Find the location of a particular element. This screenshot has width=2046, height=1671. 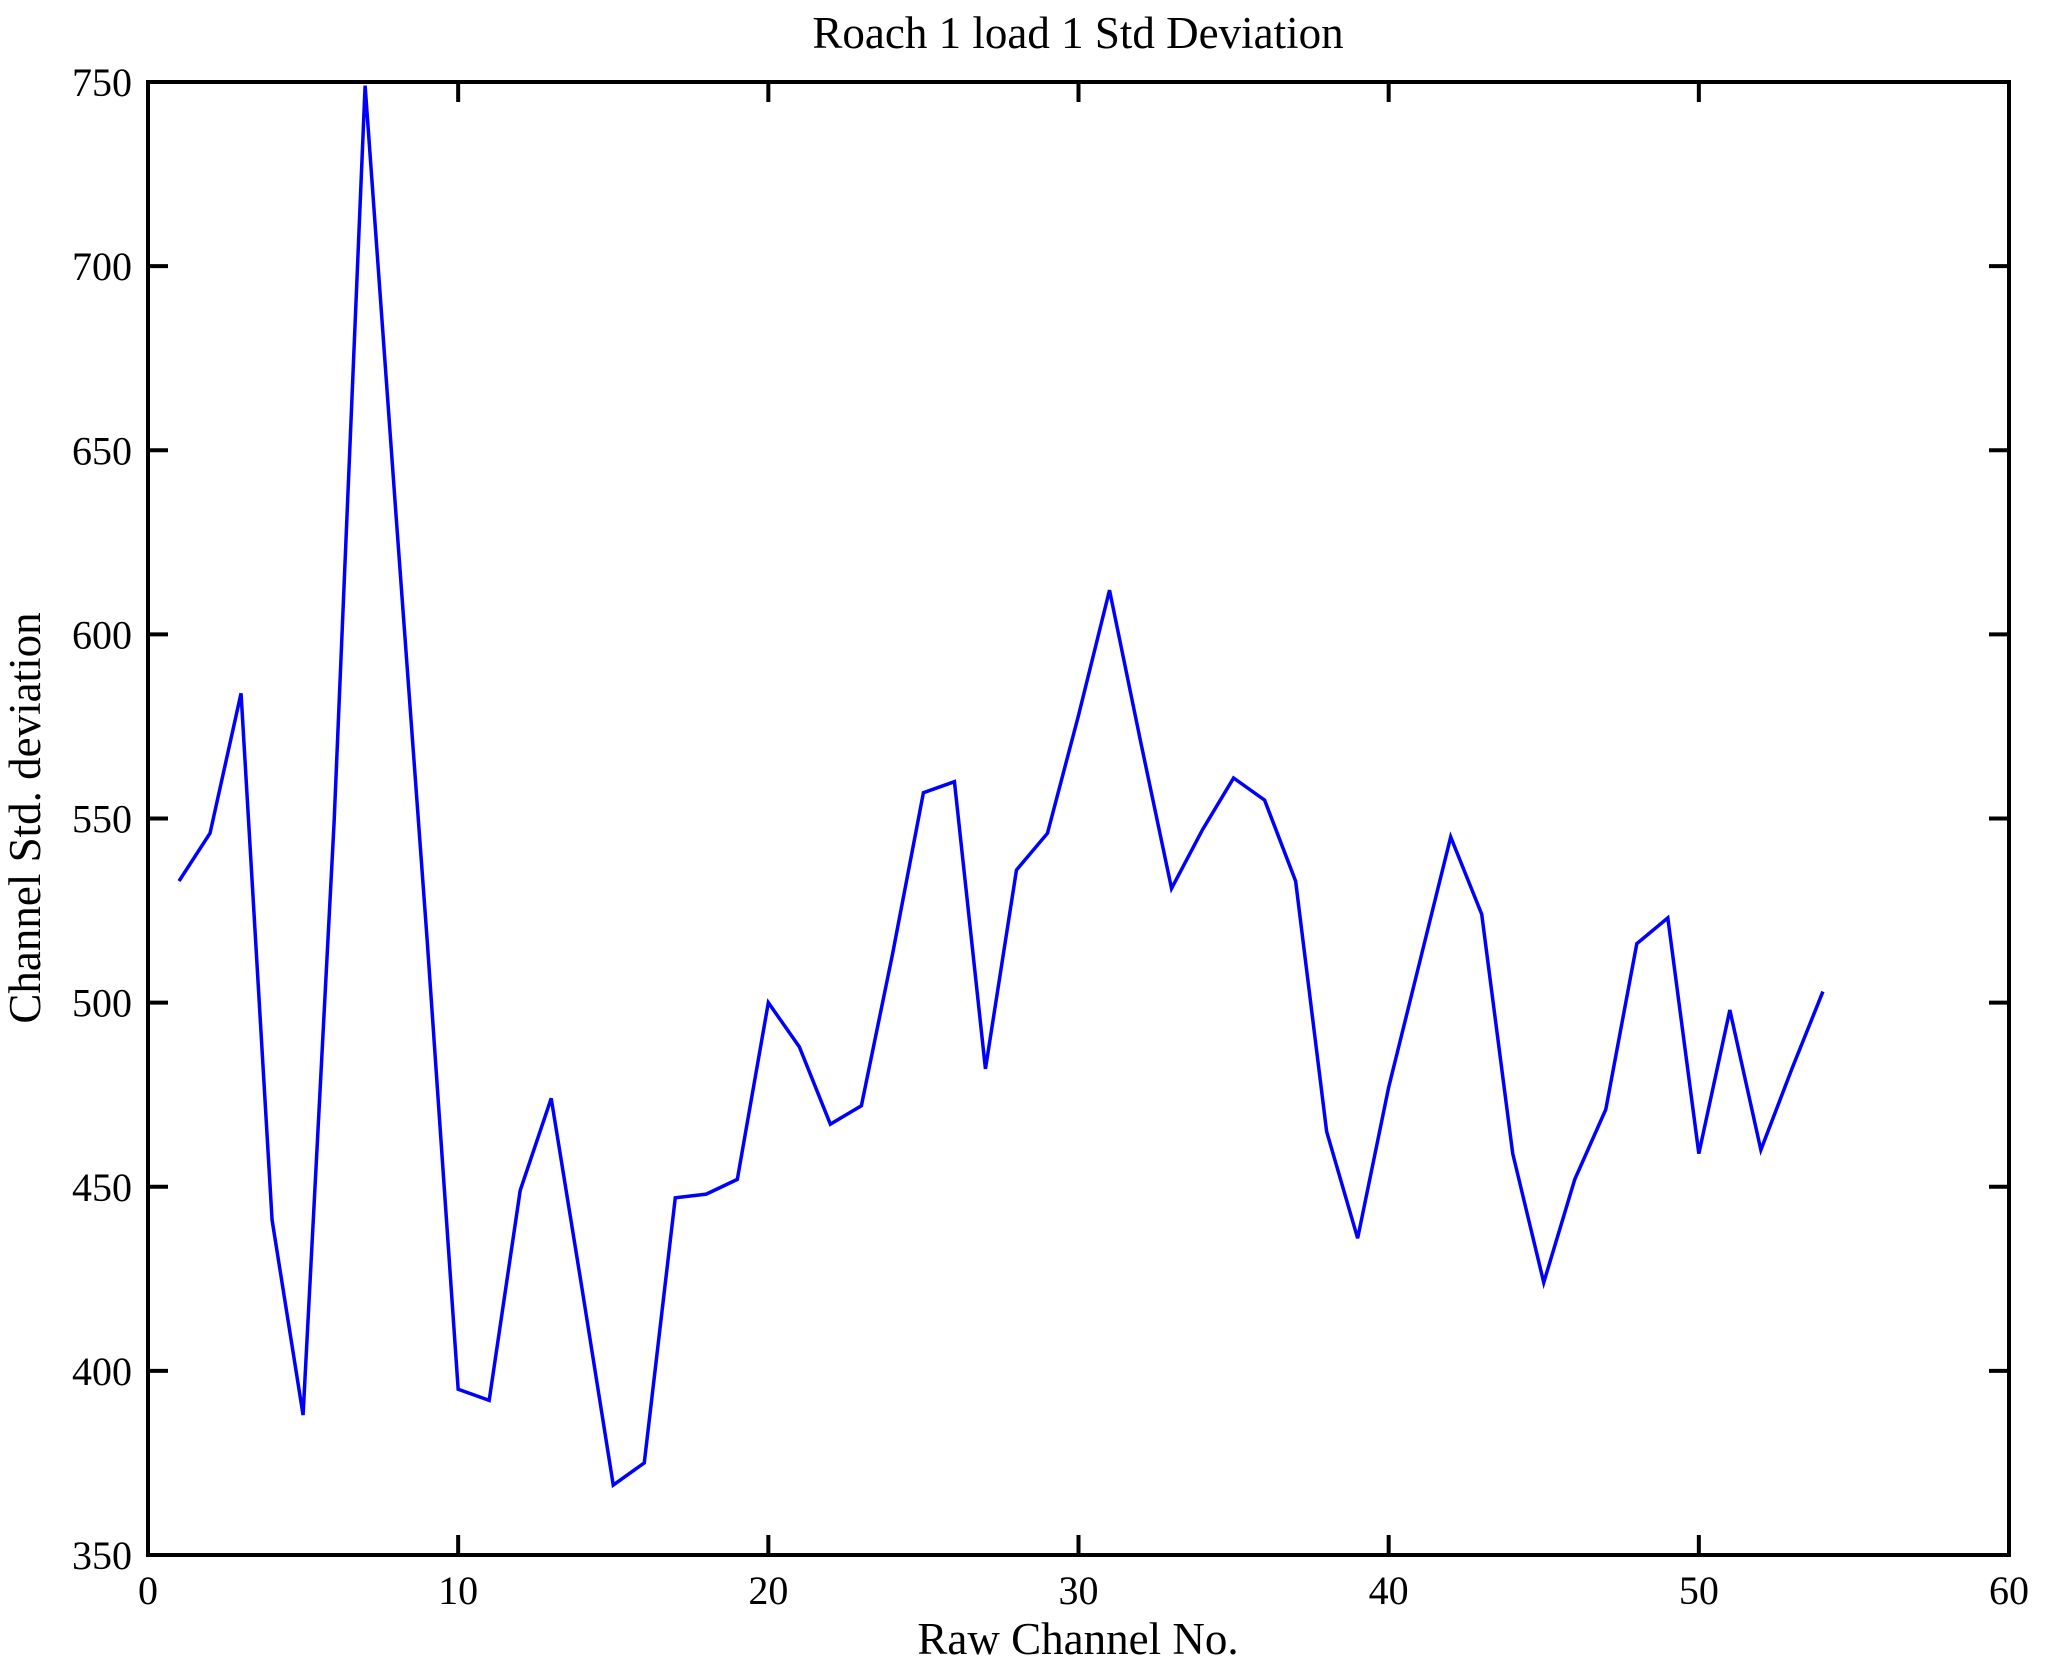

y-tick-label: 400 is located at coordinates (102, 1371).